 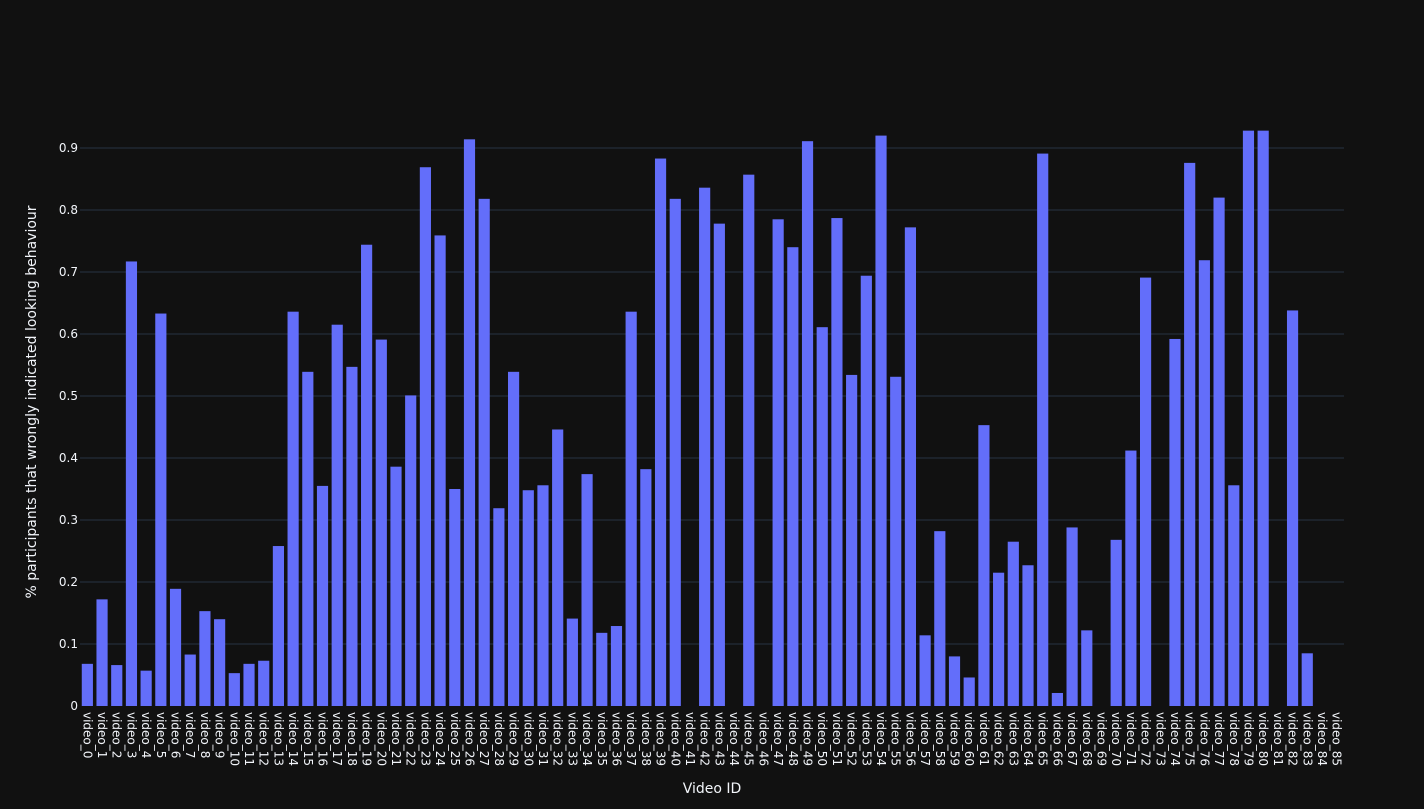 I want to click on y-tick-label: 0.1, so click(x=68, y=644).